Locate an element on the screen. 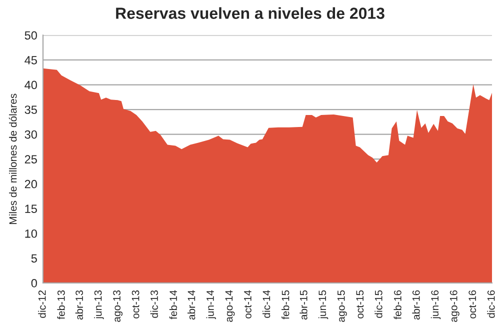 This screenshot has width=500, height=326. x-tick-label: abr-16 is located at coordinates (416, 305).